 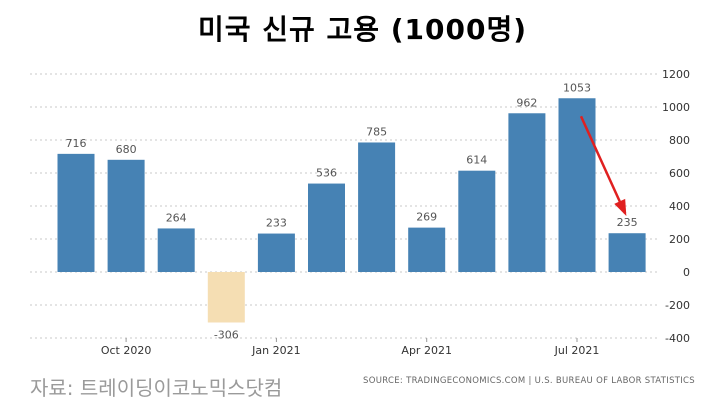 What do you see at coordinates (577, 87) in the screenshot?
I see `data-label: 1053` at bounding box center [577, 87].